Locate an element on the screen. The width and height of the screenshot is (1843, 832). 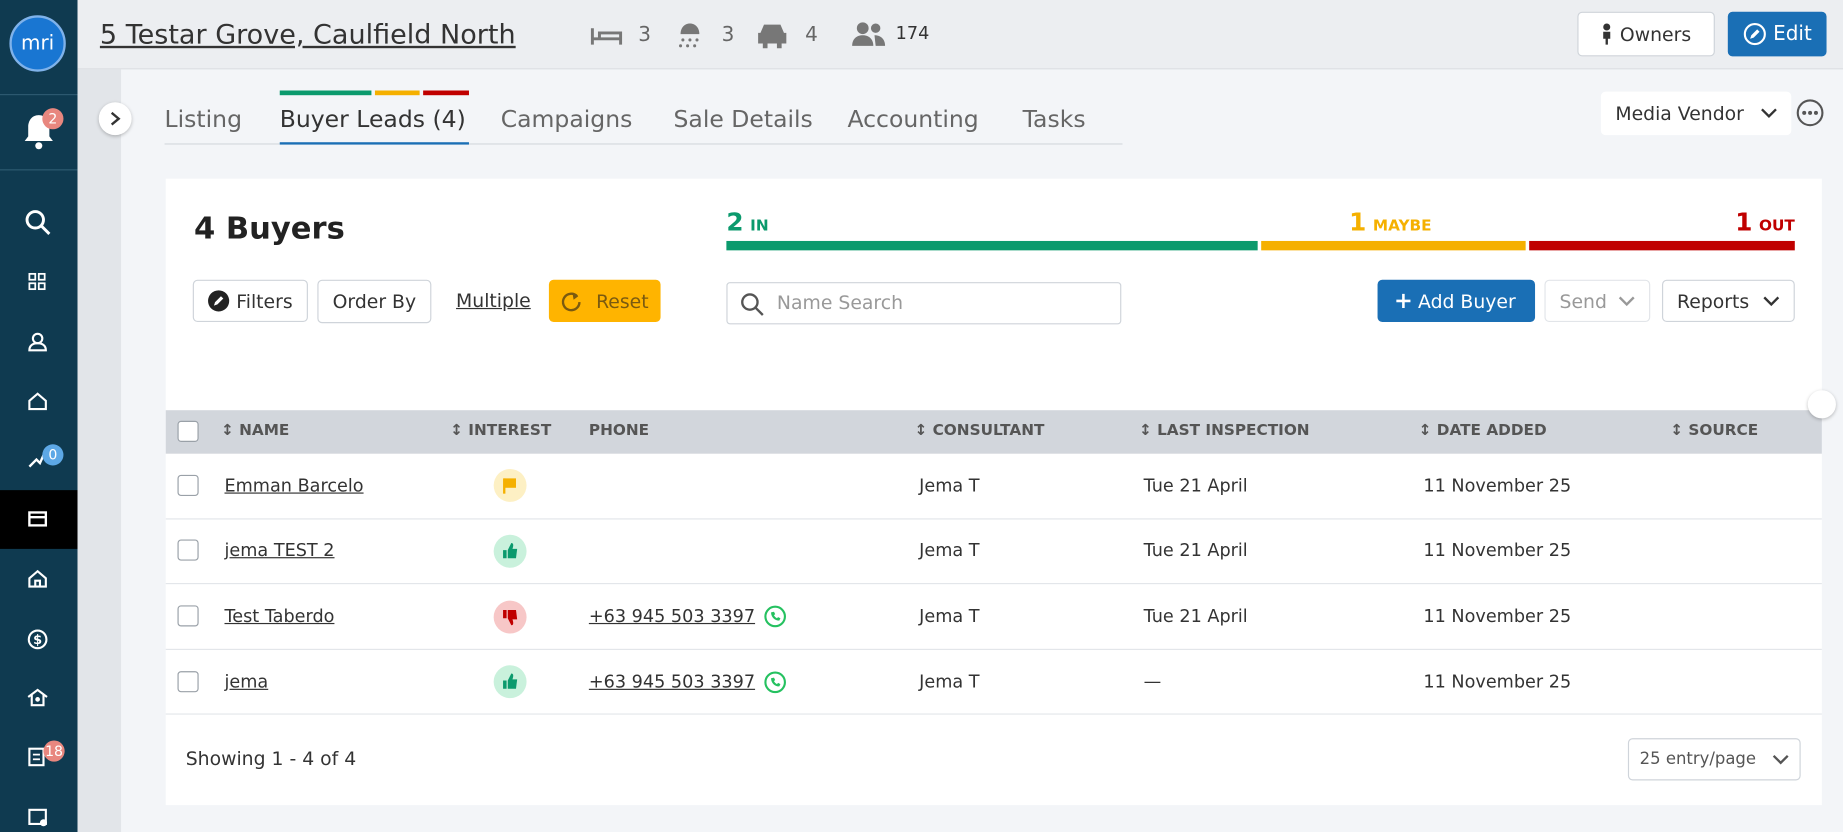
reset-label: Reset is located at coordinates (622, 301).